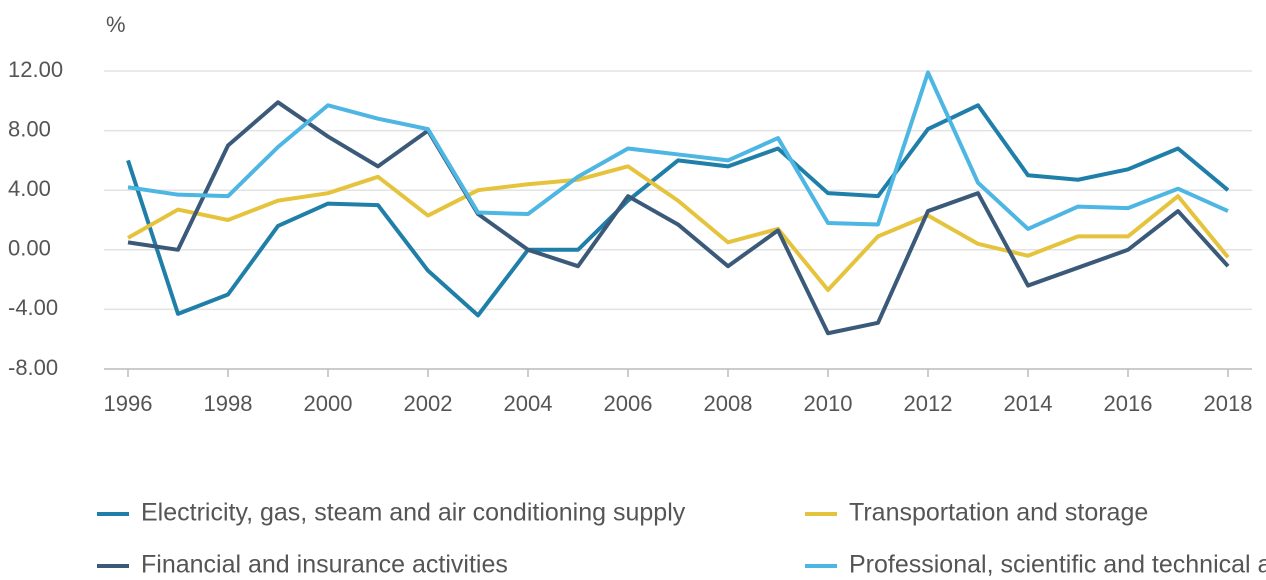  Describe the element at coordinates (33, 367) in the screenshot. I see `y-tick-label: -8.00` at that location.